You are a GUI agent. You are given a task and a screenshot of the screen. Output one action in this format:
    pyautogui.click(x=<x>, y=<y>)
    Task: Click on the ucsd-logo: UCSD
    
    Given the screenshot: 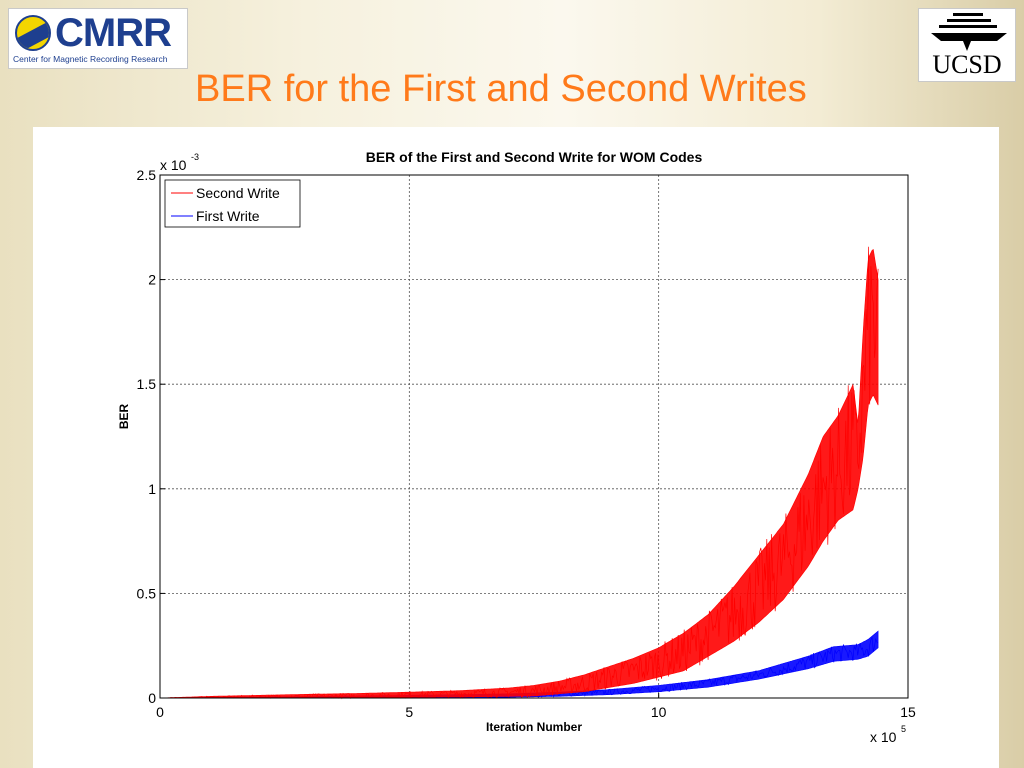 What is the action you would take?
    pyautogui.click(x=967, y=45)
    